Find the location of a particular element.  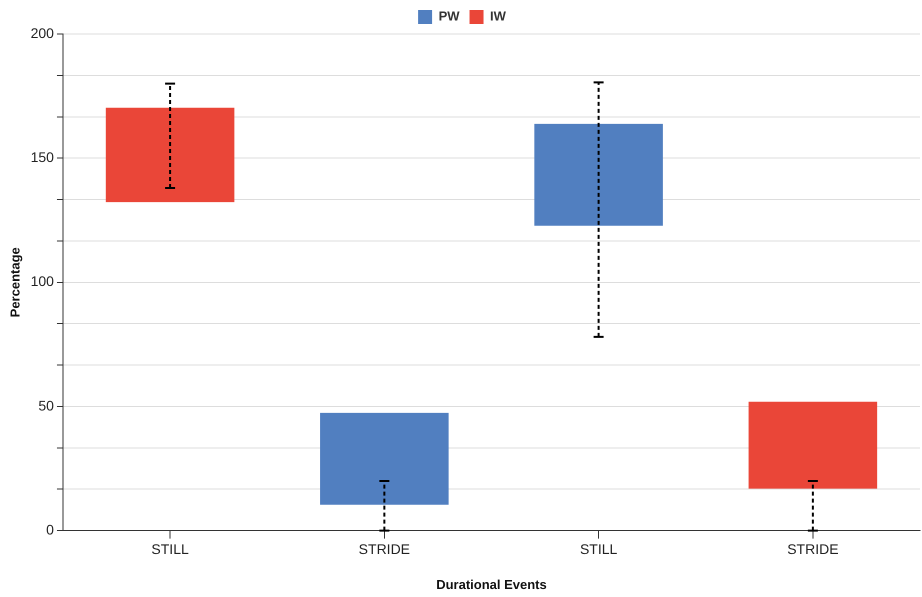

y-tick-label: 200 is located at coordinates (42, 32).